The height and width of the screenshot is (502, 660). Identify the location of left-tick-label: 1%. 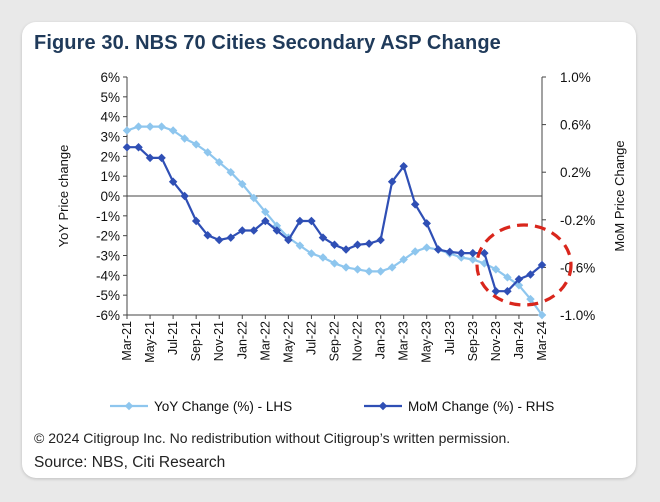
(110, 176).